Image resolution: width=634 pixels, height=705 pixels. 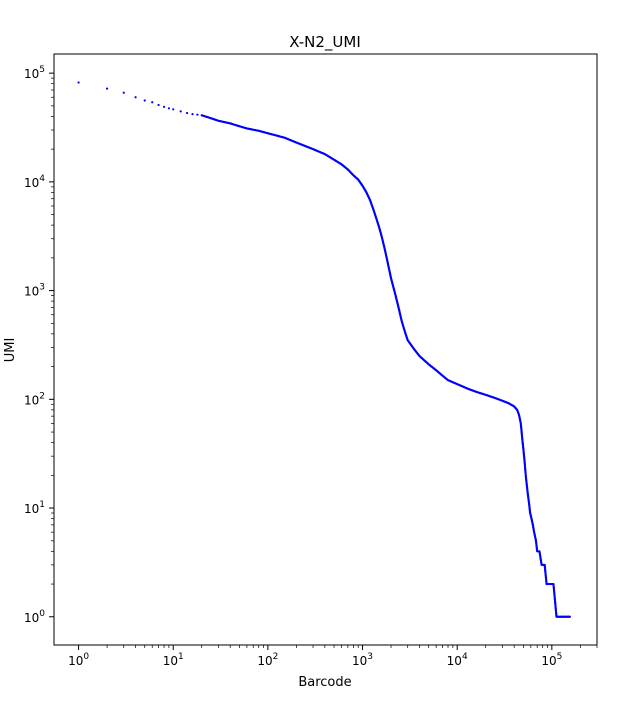 What do you see at coordinates (34, 73) in the screenshot?
I see `y-tick-label: 10⁵` at bounding box center [34, 73].